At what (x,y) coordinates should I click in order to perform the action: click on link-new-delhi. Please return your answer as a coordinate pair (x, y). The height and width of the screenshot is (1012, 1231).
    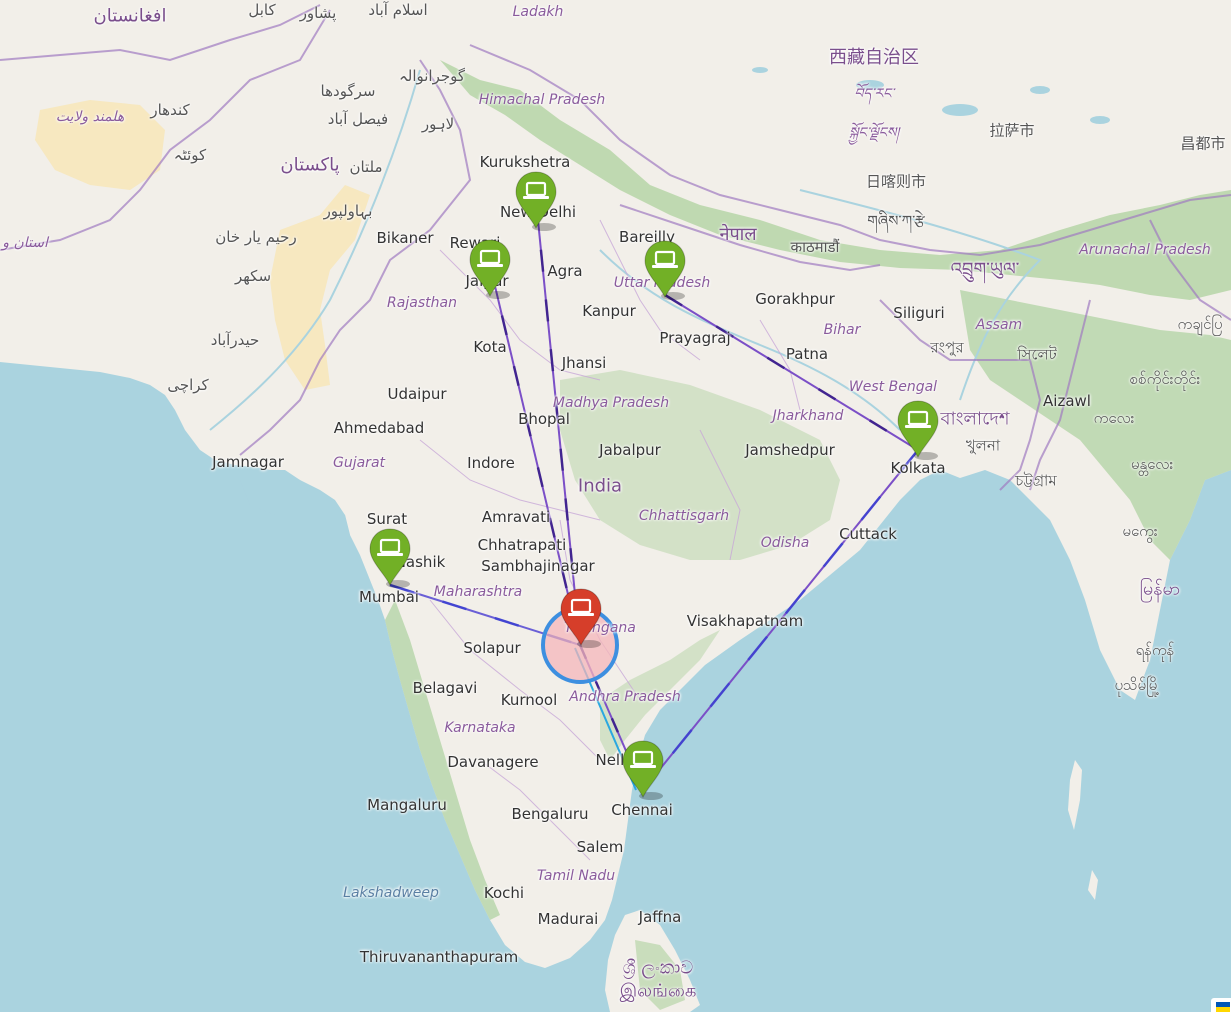
    Looking at the image, I should click on (558, 422).